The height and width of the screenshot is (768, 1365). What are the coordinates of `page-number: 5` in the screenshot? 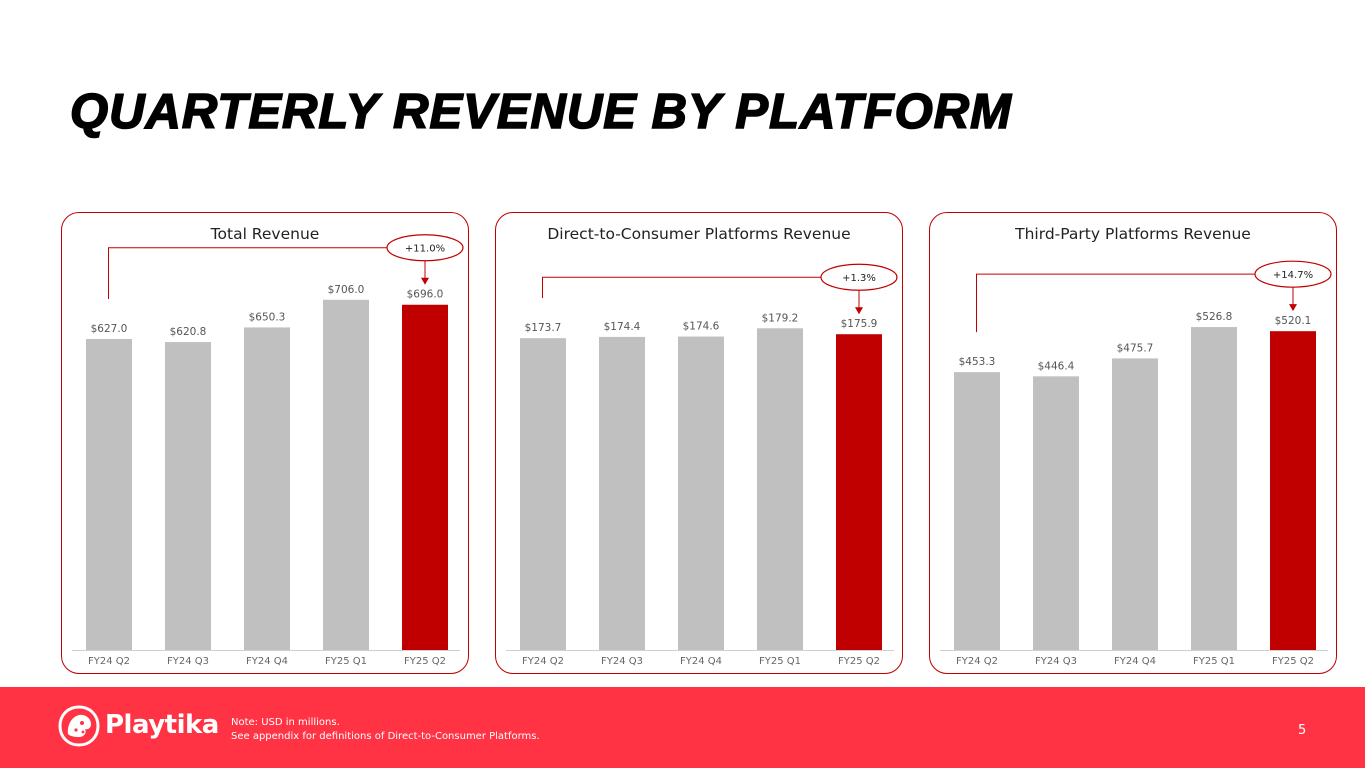 It's located at (1302, 730).